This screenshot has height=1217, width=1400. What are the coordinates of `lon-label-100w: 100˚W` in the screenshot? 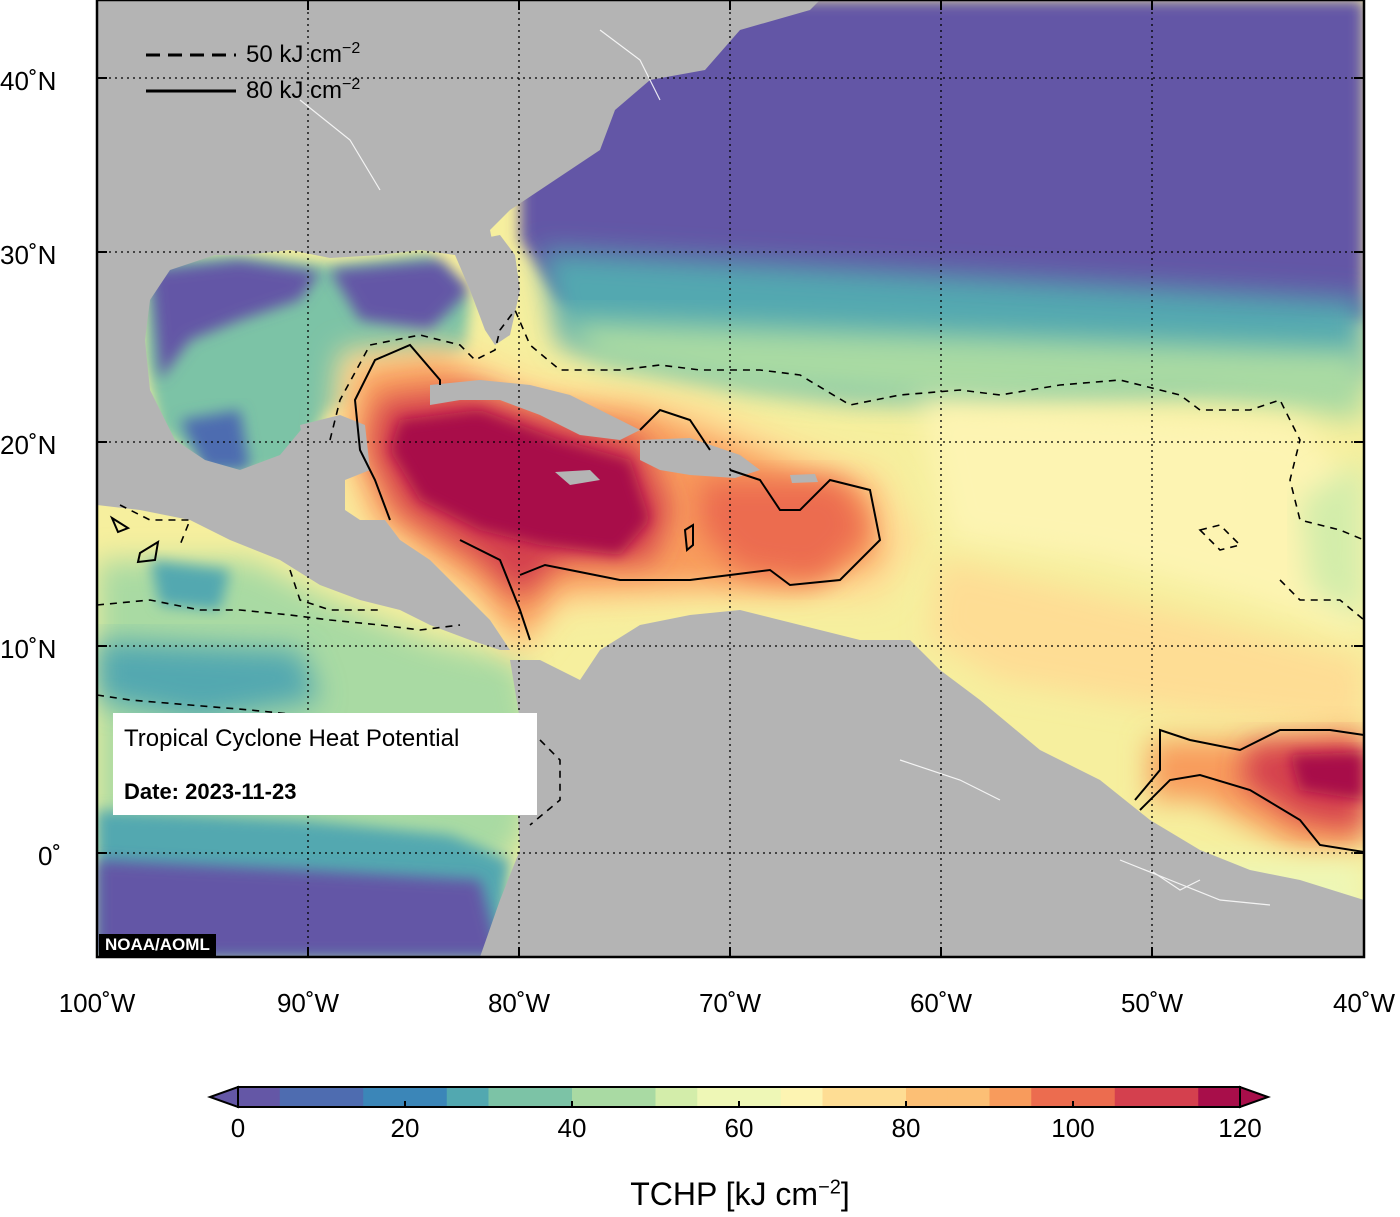 It's located at (97, 1003).